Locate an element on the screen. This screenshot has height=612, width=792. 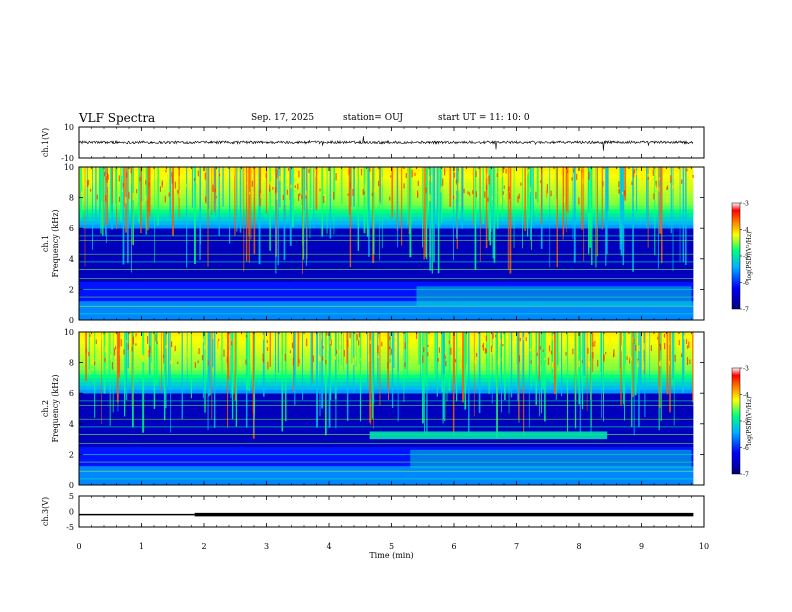
station-label: station= OUJ is located at coordinates (373, 118).